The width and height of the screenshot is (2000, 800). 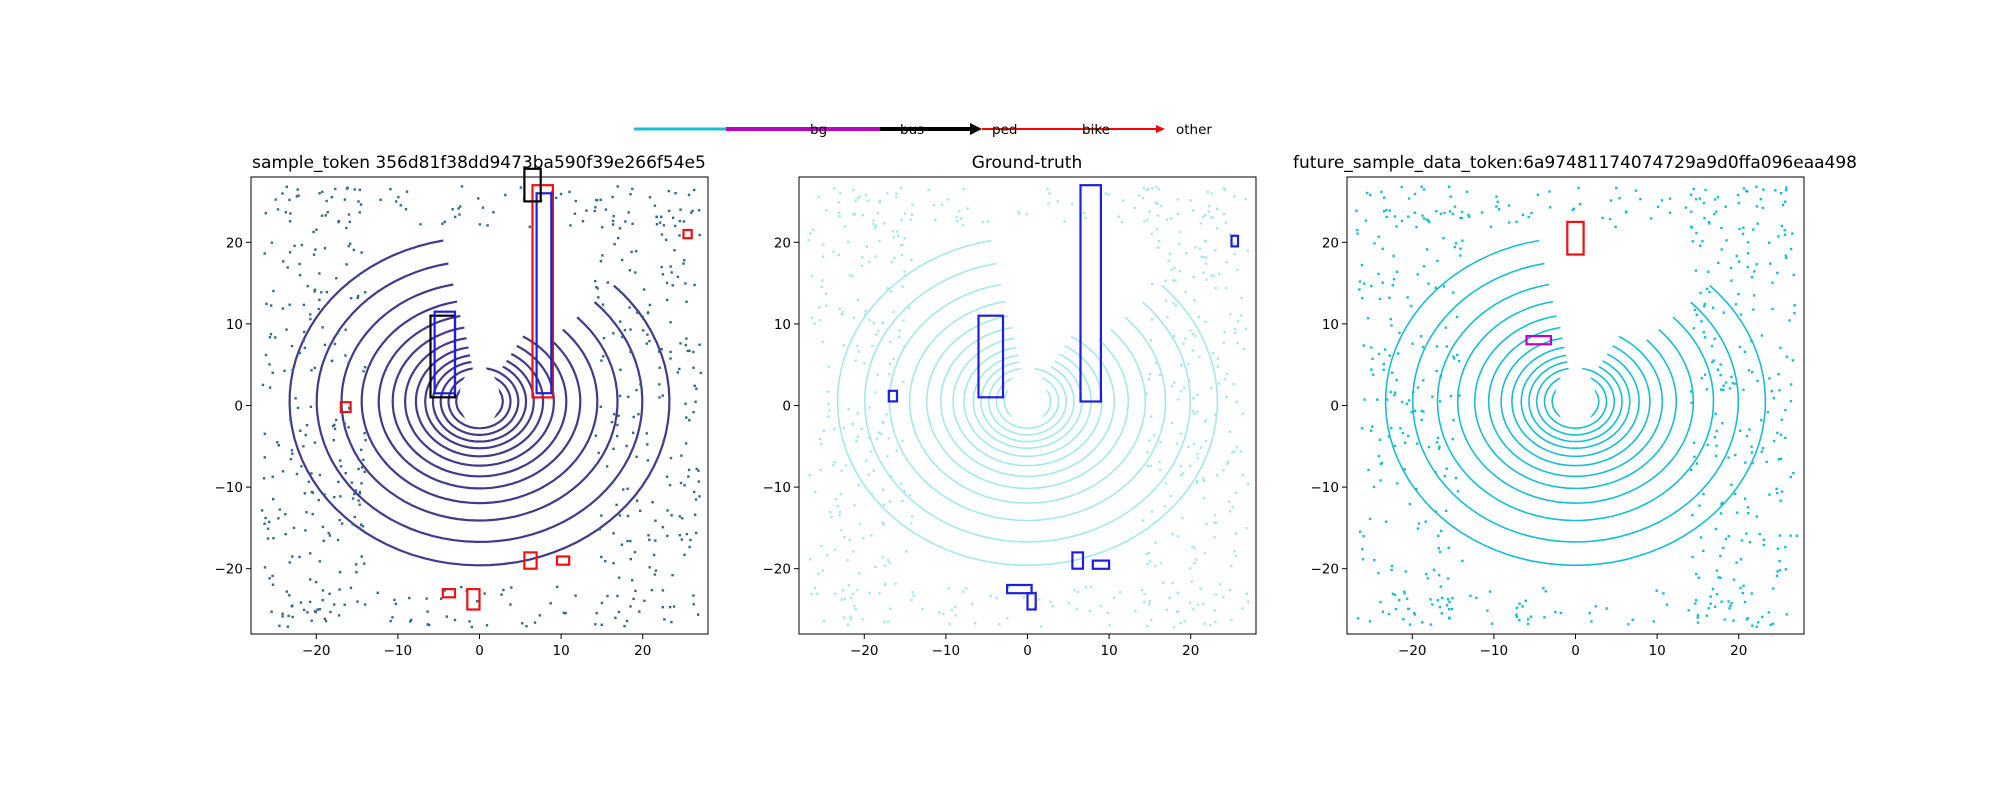 I want to click on x-tick-label: 10, so click(x=561, y=651).